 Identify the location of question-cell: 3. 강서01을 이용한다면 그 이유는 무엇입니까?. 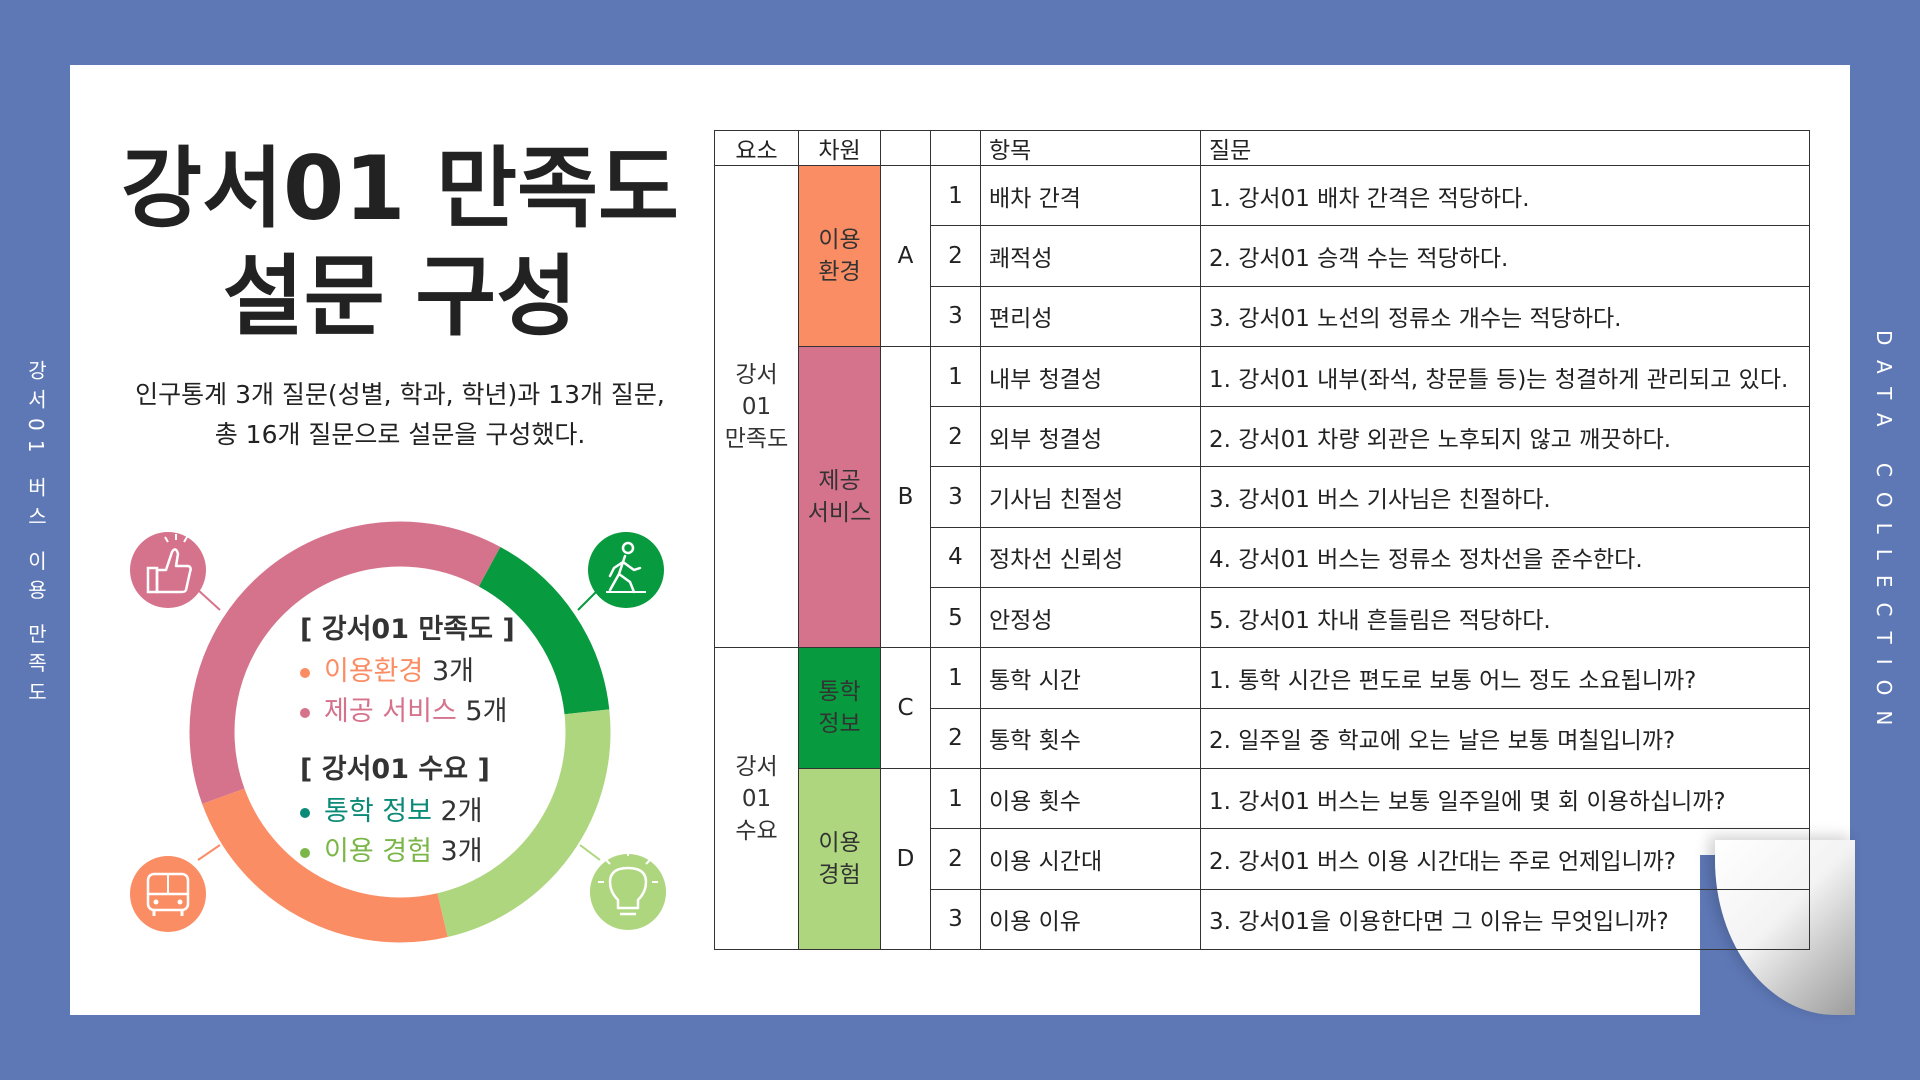
(1505, 919).